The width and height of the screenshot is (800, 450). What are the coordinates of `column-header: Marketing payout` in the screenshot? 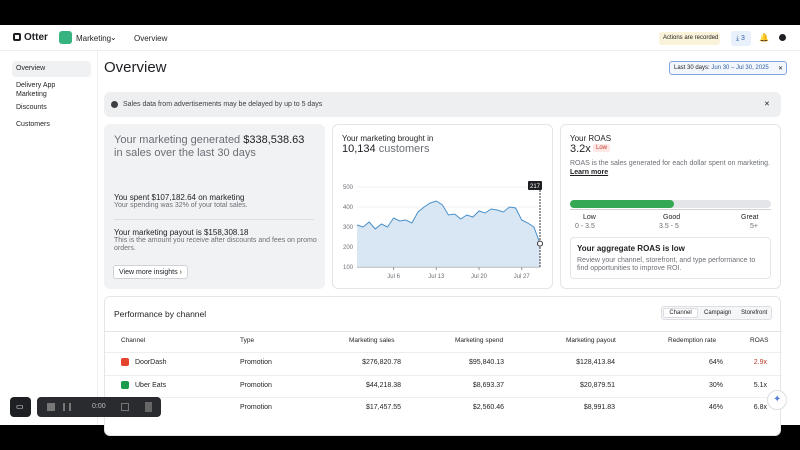 It's located at (591, 340).